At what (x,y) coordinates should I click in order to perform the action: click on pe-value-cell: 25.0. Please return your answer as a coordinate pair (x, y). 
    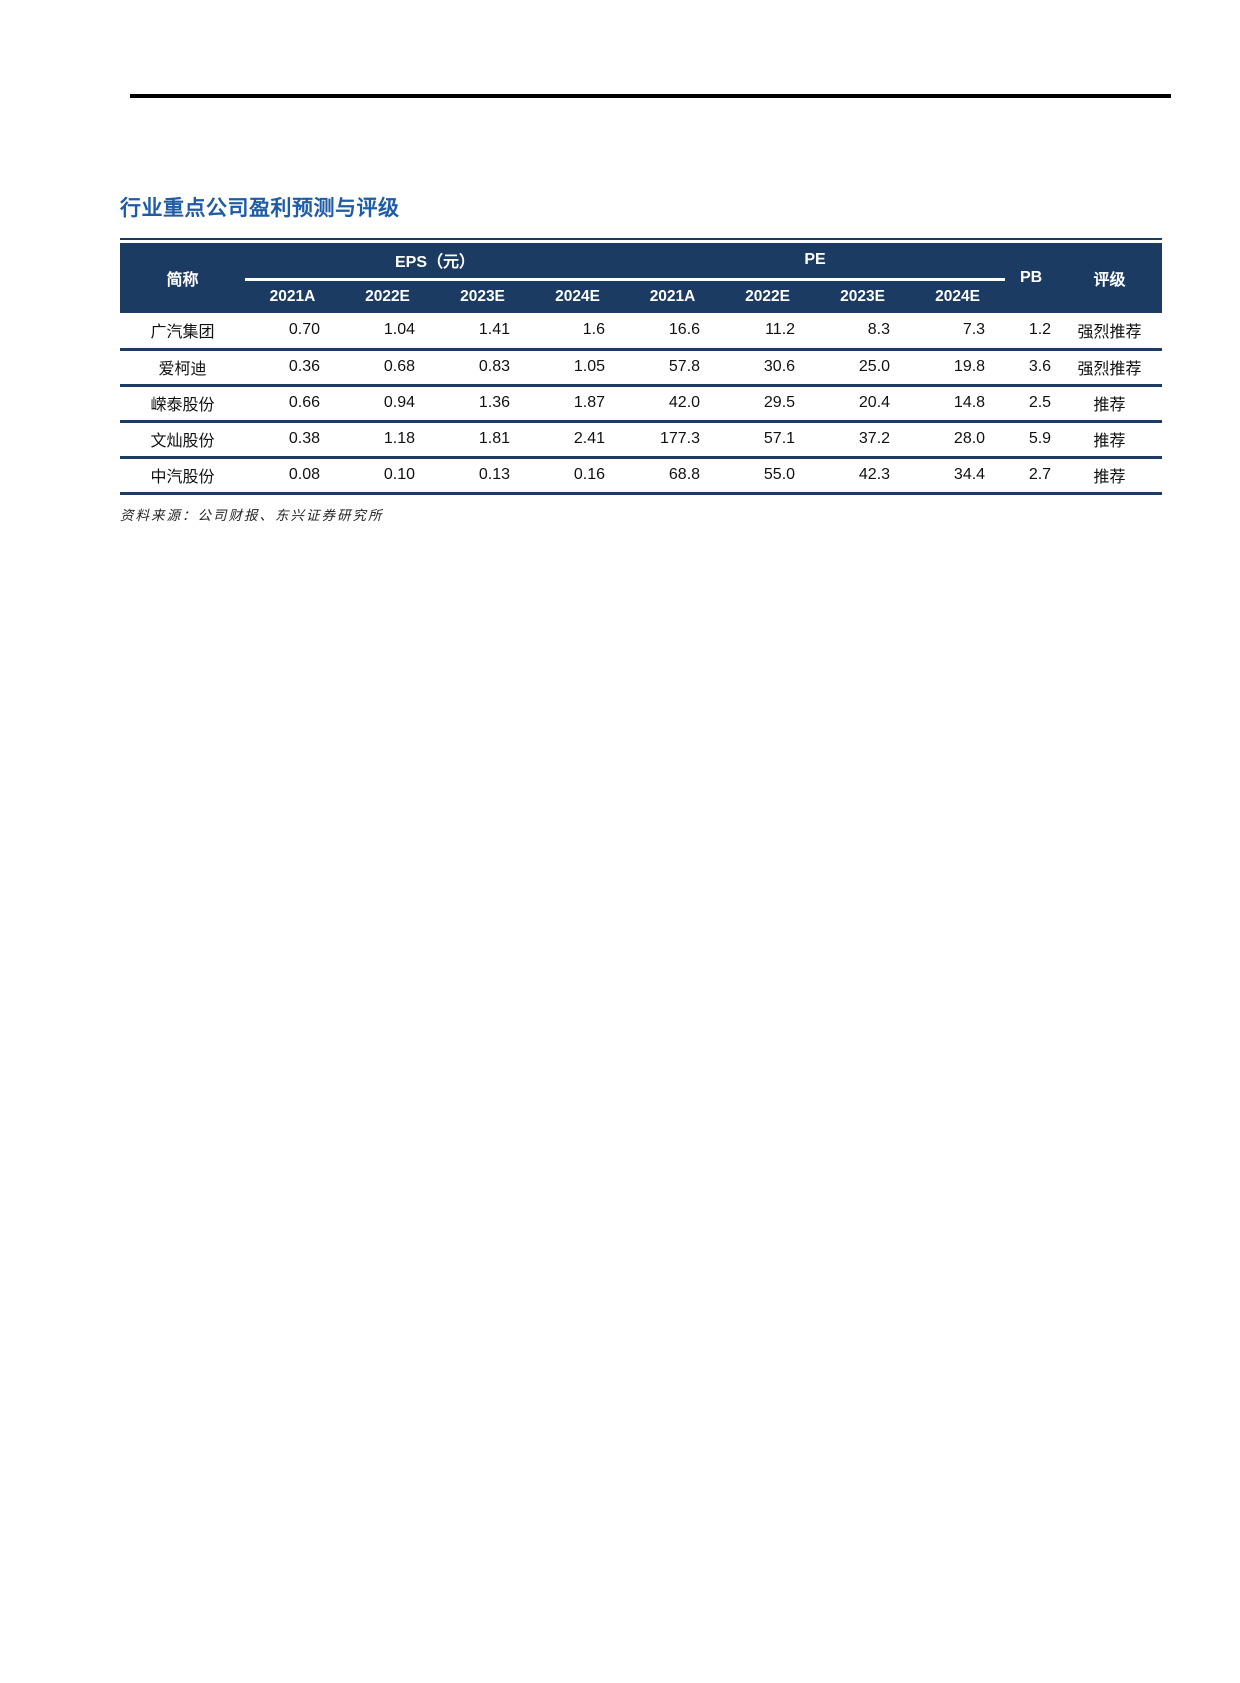
    Looking at the image, I should click on (874, 366).